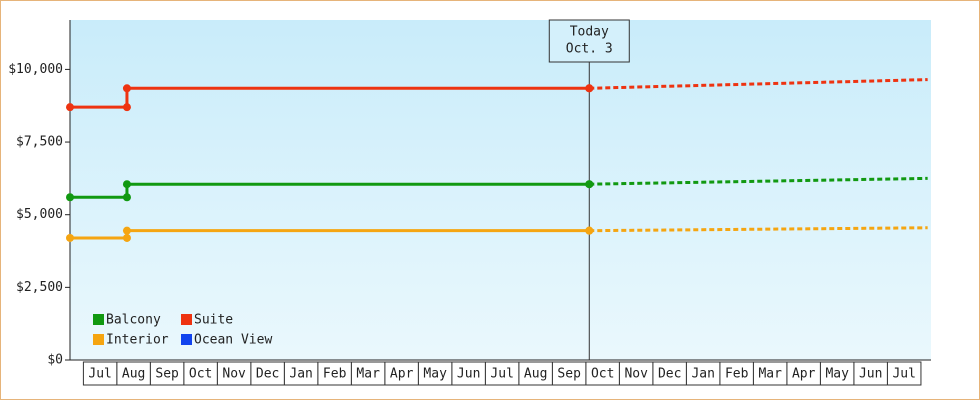 This screenshot has width=980, height=404. Describe the element at coordinates (589, 32) in the screenshot. I see `today-label: Today` at that location.